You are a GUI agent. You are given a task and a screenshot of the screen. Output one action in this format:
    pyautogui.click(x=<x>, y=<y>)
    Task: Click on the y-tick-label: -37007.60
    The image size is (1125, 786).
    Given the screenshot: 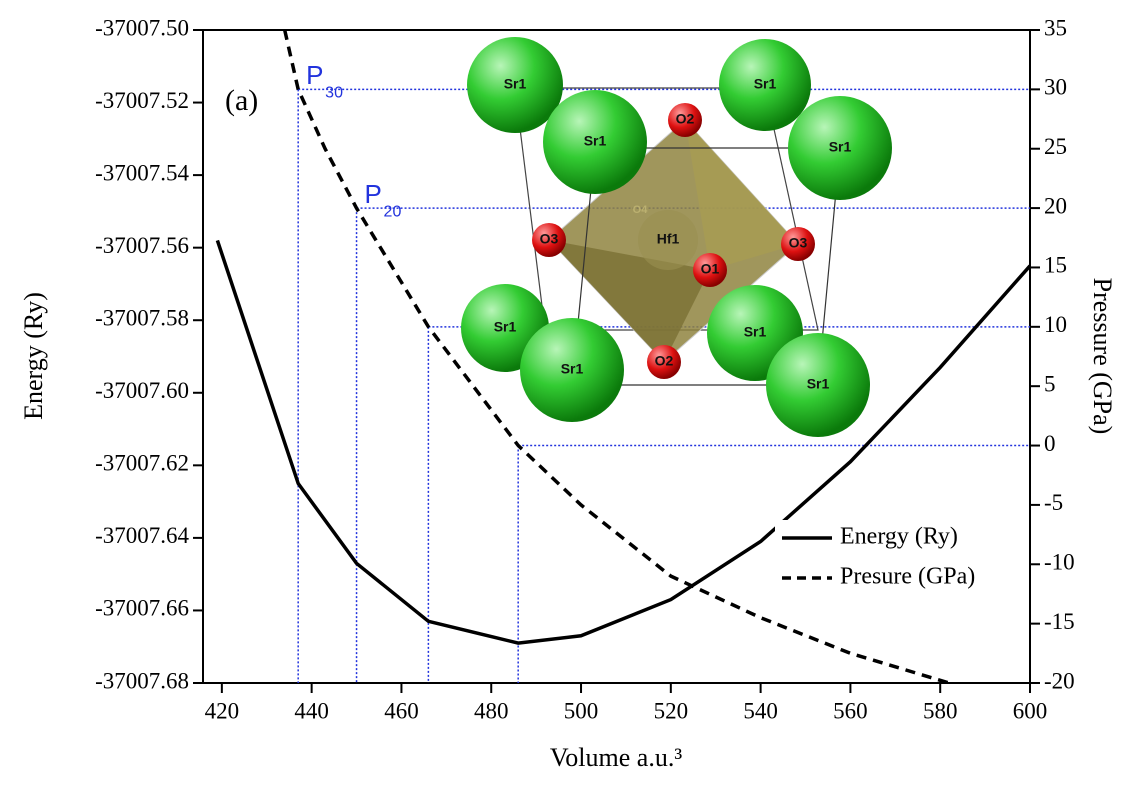 What is the action you would take?
    pyautogui.click(x=142, y=390)
    